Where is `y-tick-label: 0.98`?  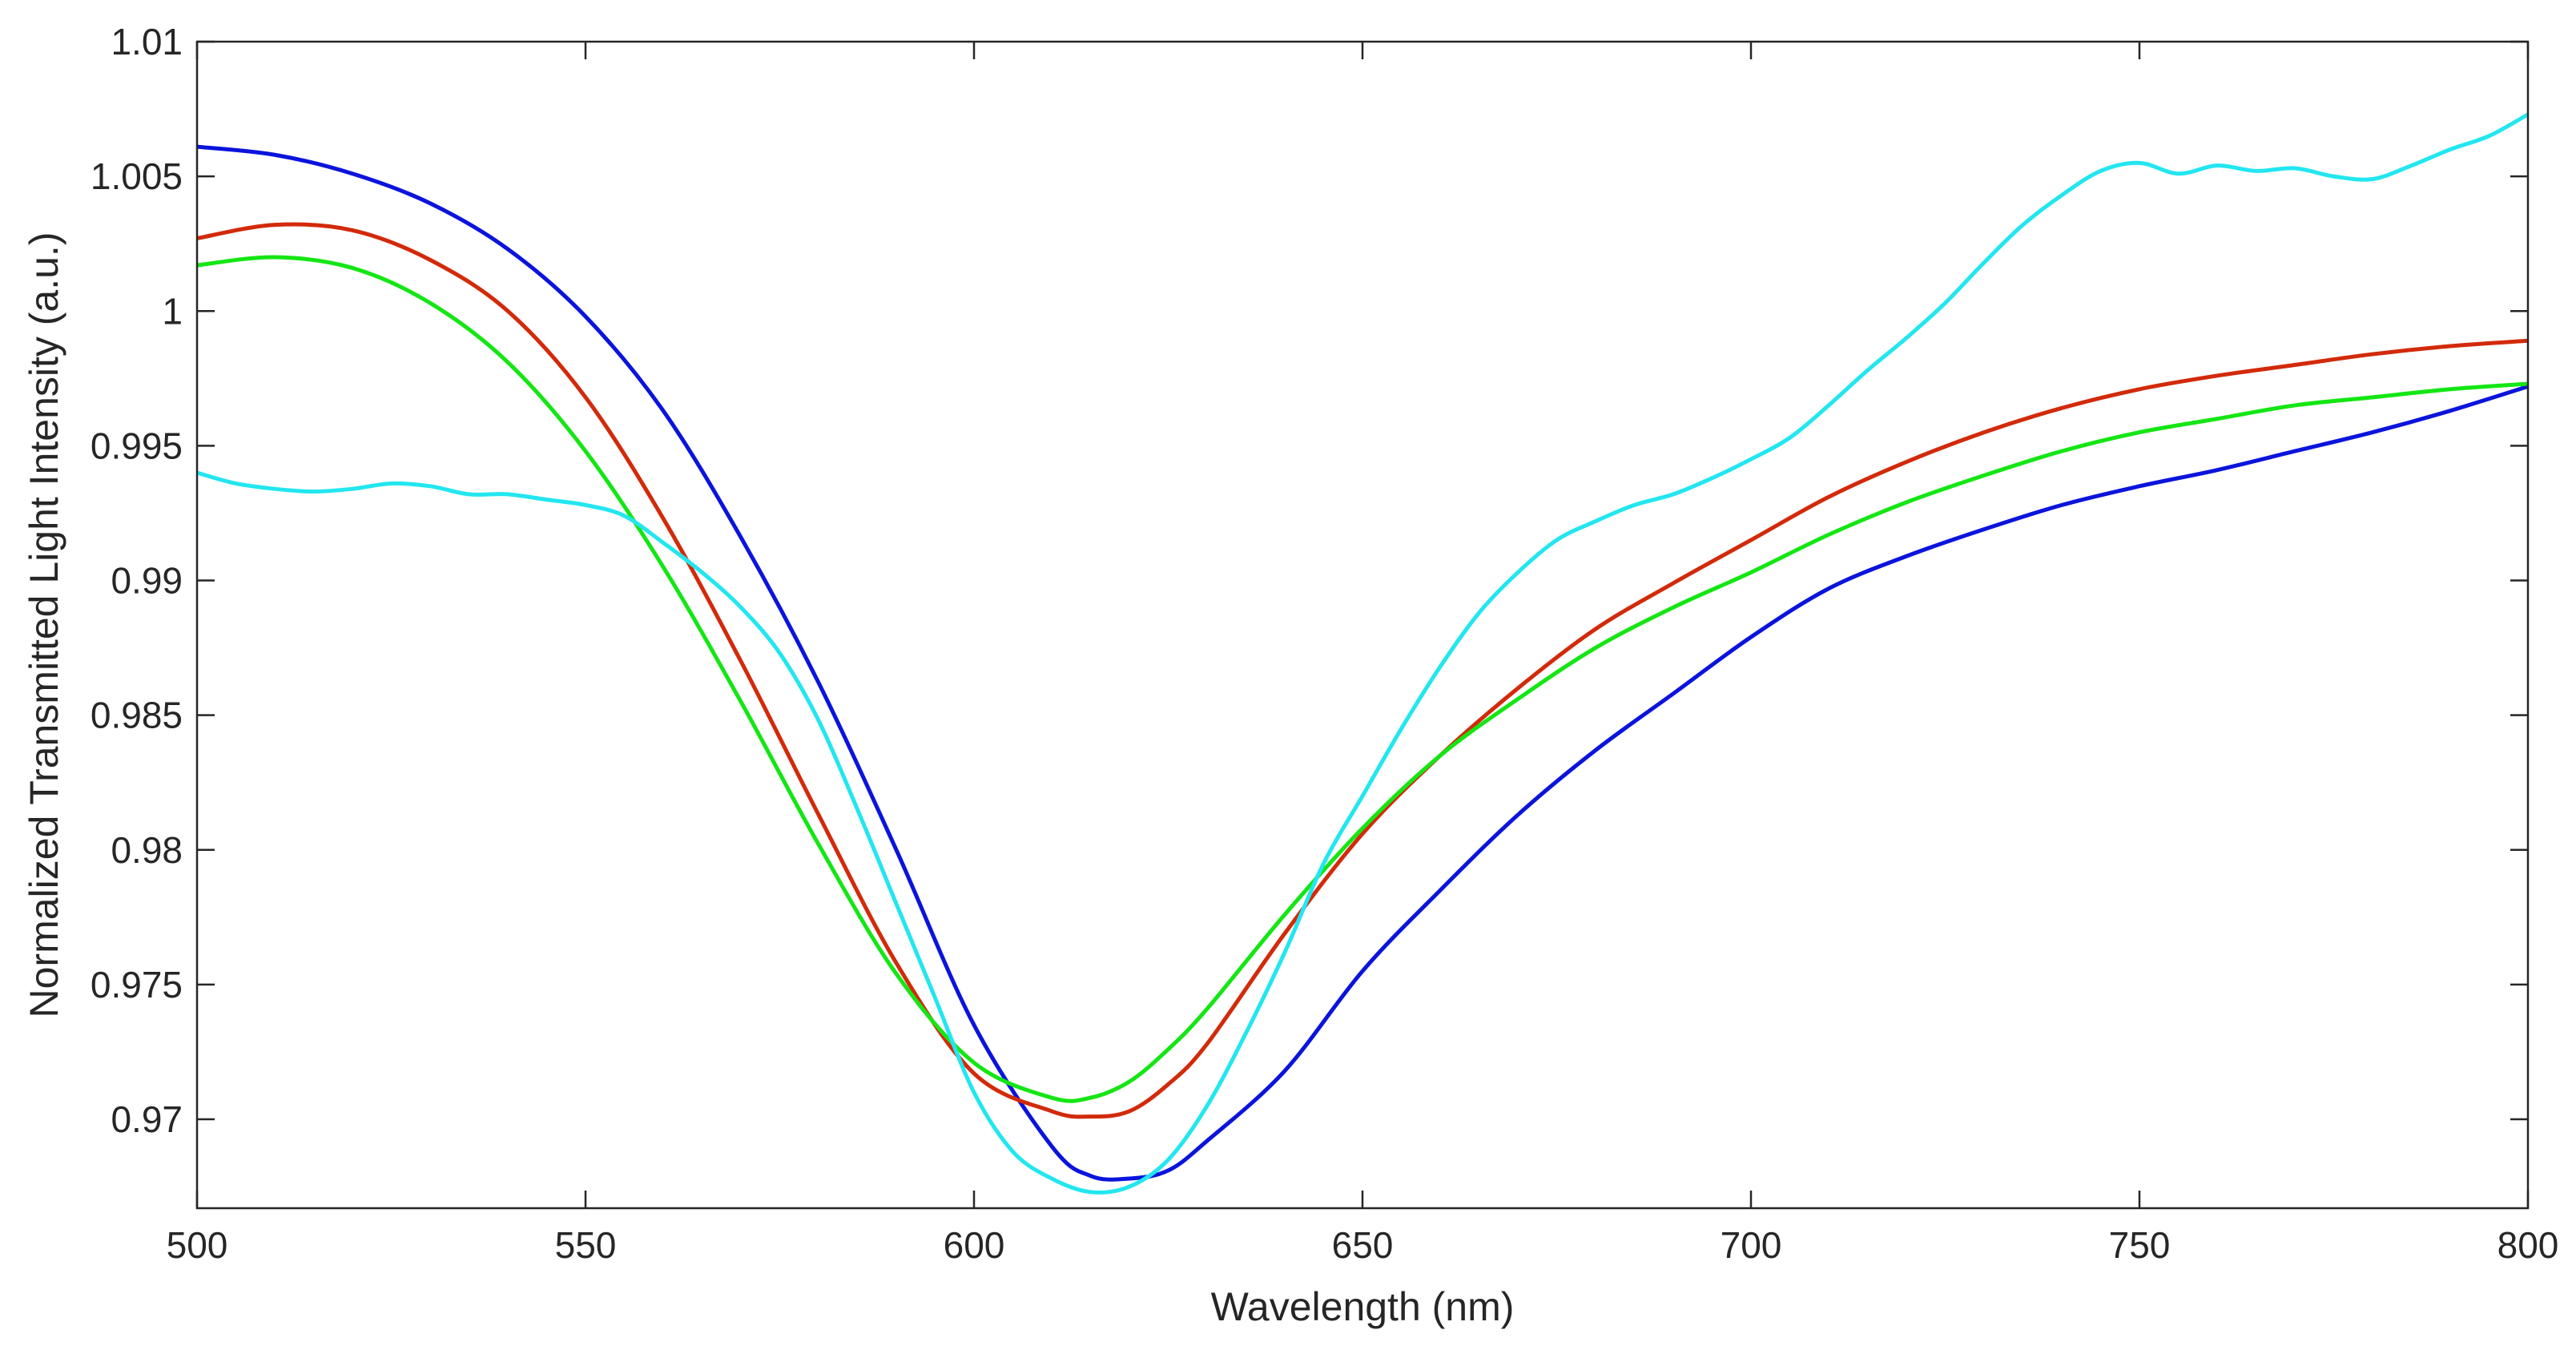
y-tick-label: 0.98 is located at coordinates (147, 850).